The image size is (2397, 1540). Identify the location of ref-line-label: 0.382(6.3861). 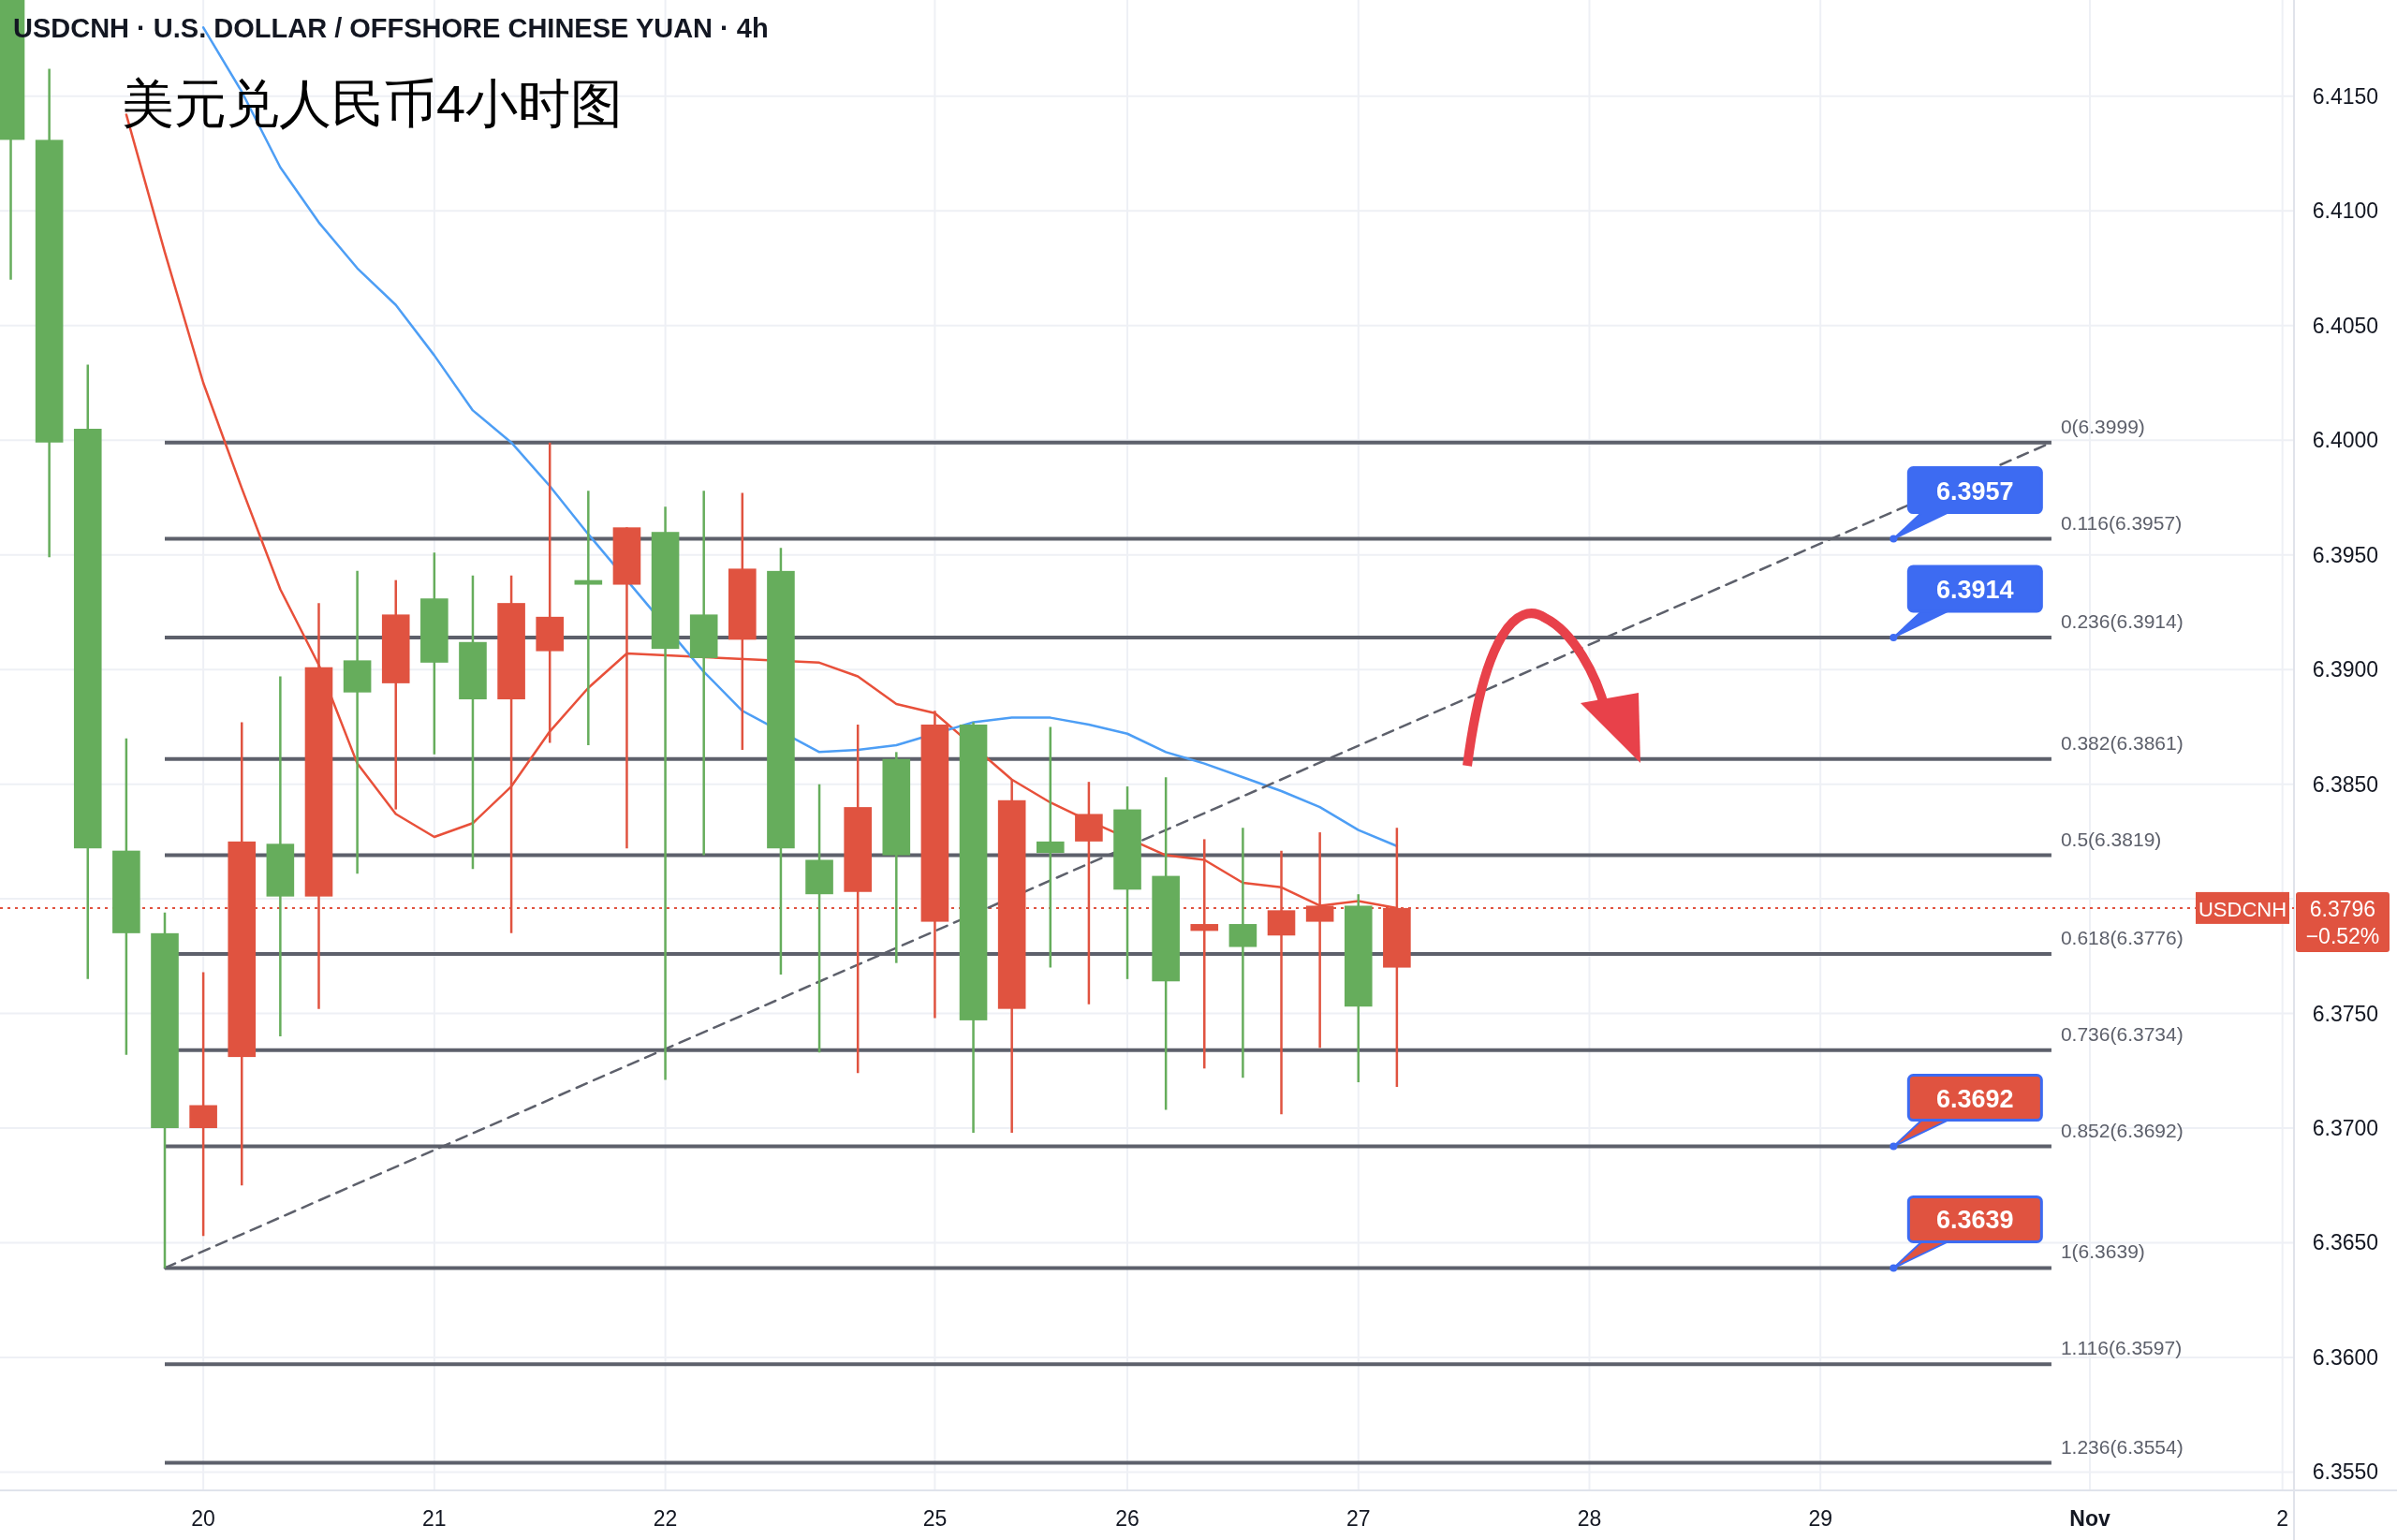
(2122, 742).